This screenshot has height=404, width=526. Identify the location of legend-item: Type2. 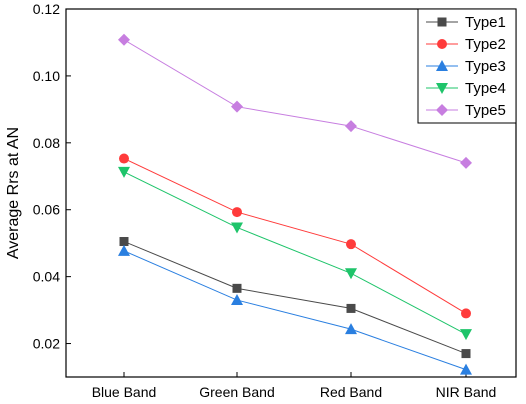
(466, 44).